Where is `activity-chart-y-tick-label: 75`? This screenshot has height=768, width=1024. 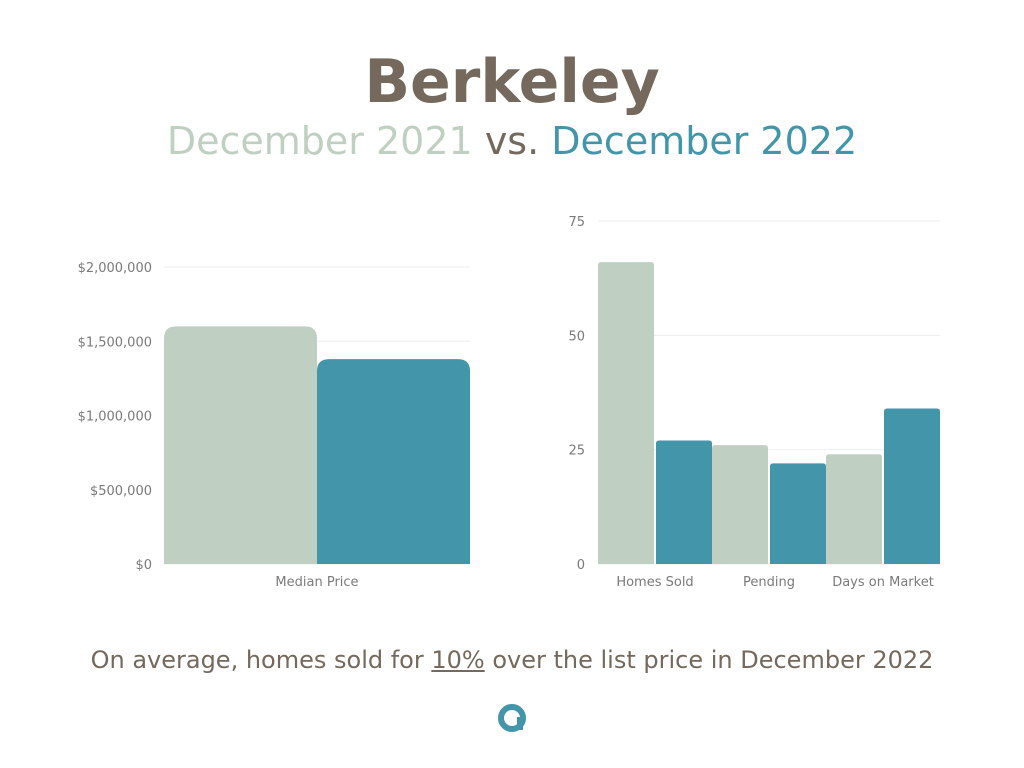
activity-chart-y-tick-label: 75 is located at coordinates (576, 222).